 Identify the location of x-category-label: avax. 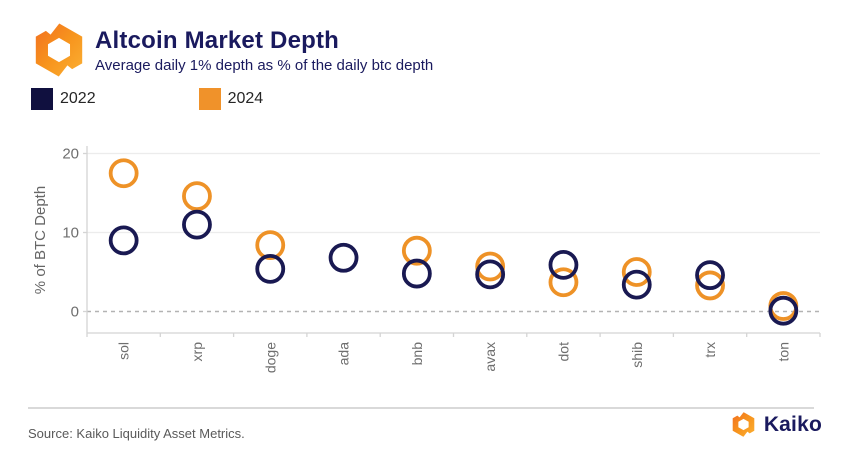
(490, 357).